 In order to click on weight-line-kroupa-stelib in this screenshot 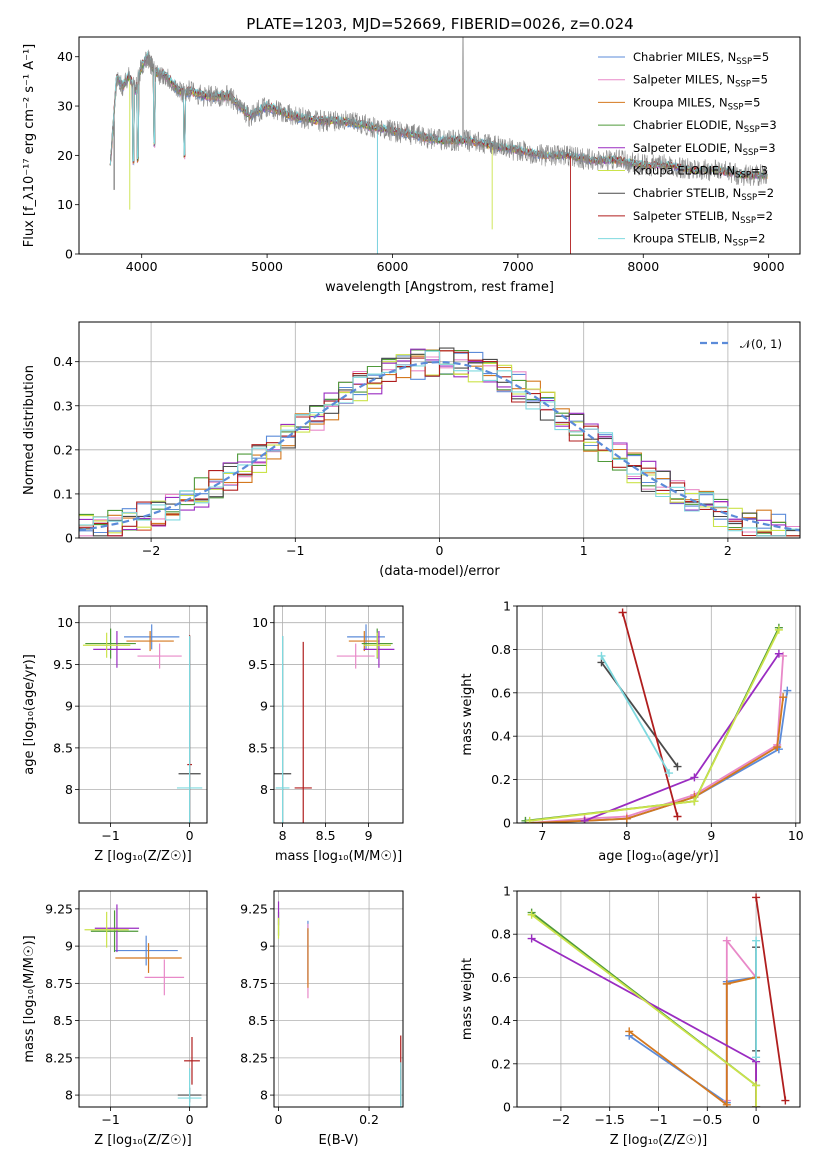, I will do `click(635, 714)`.